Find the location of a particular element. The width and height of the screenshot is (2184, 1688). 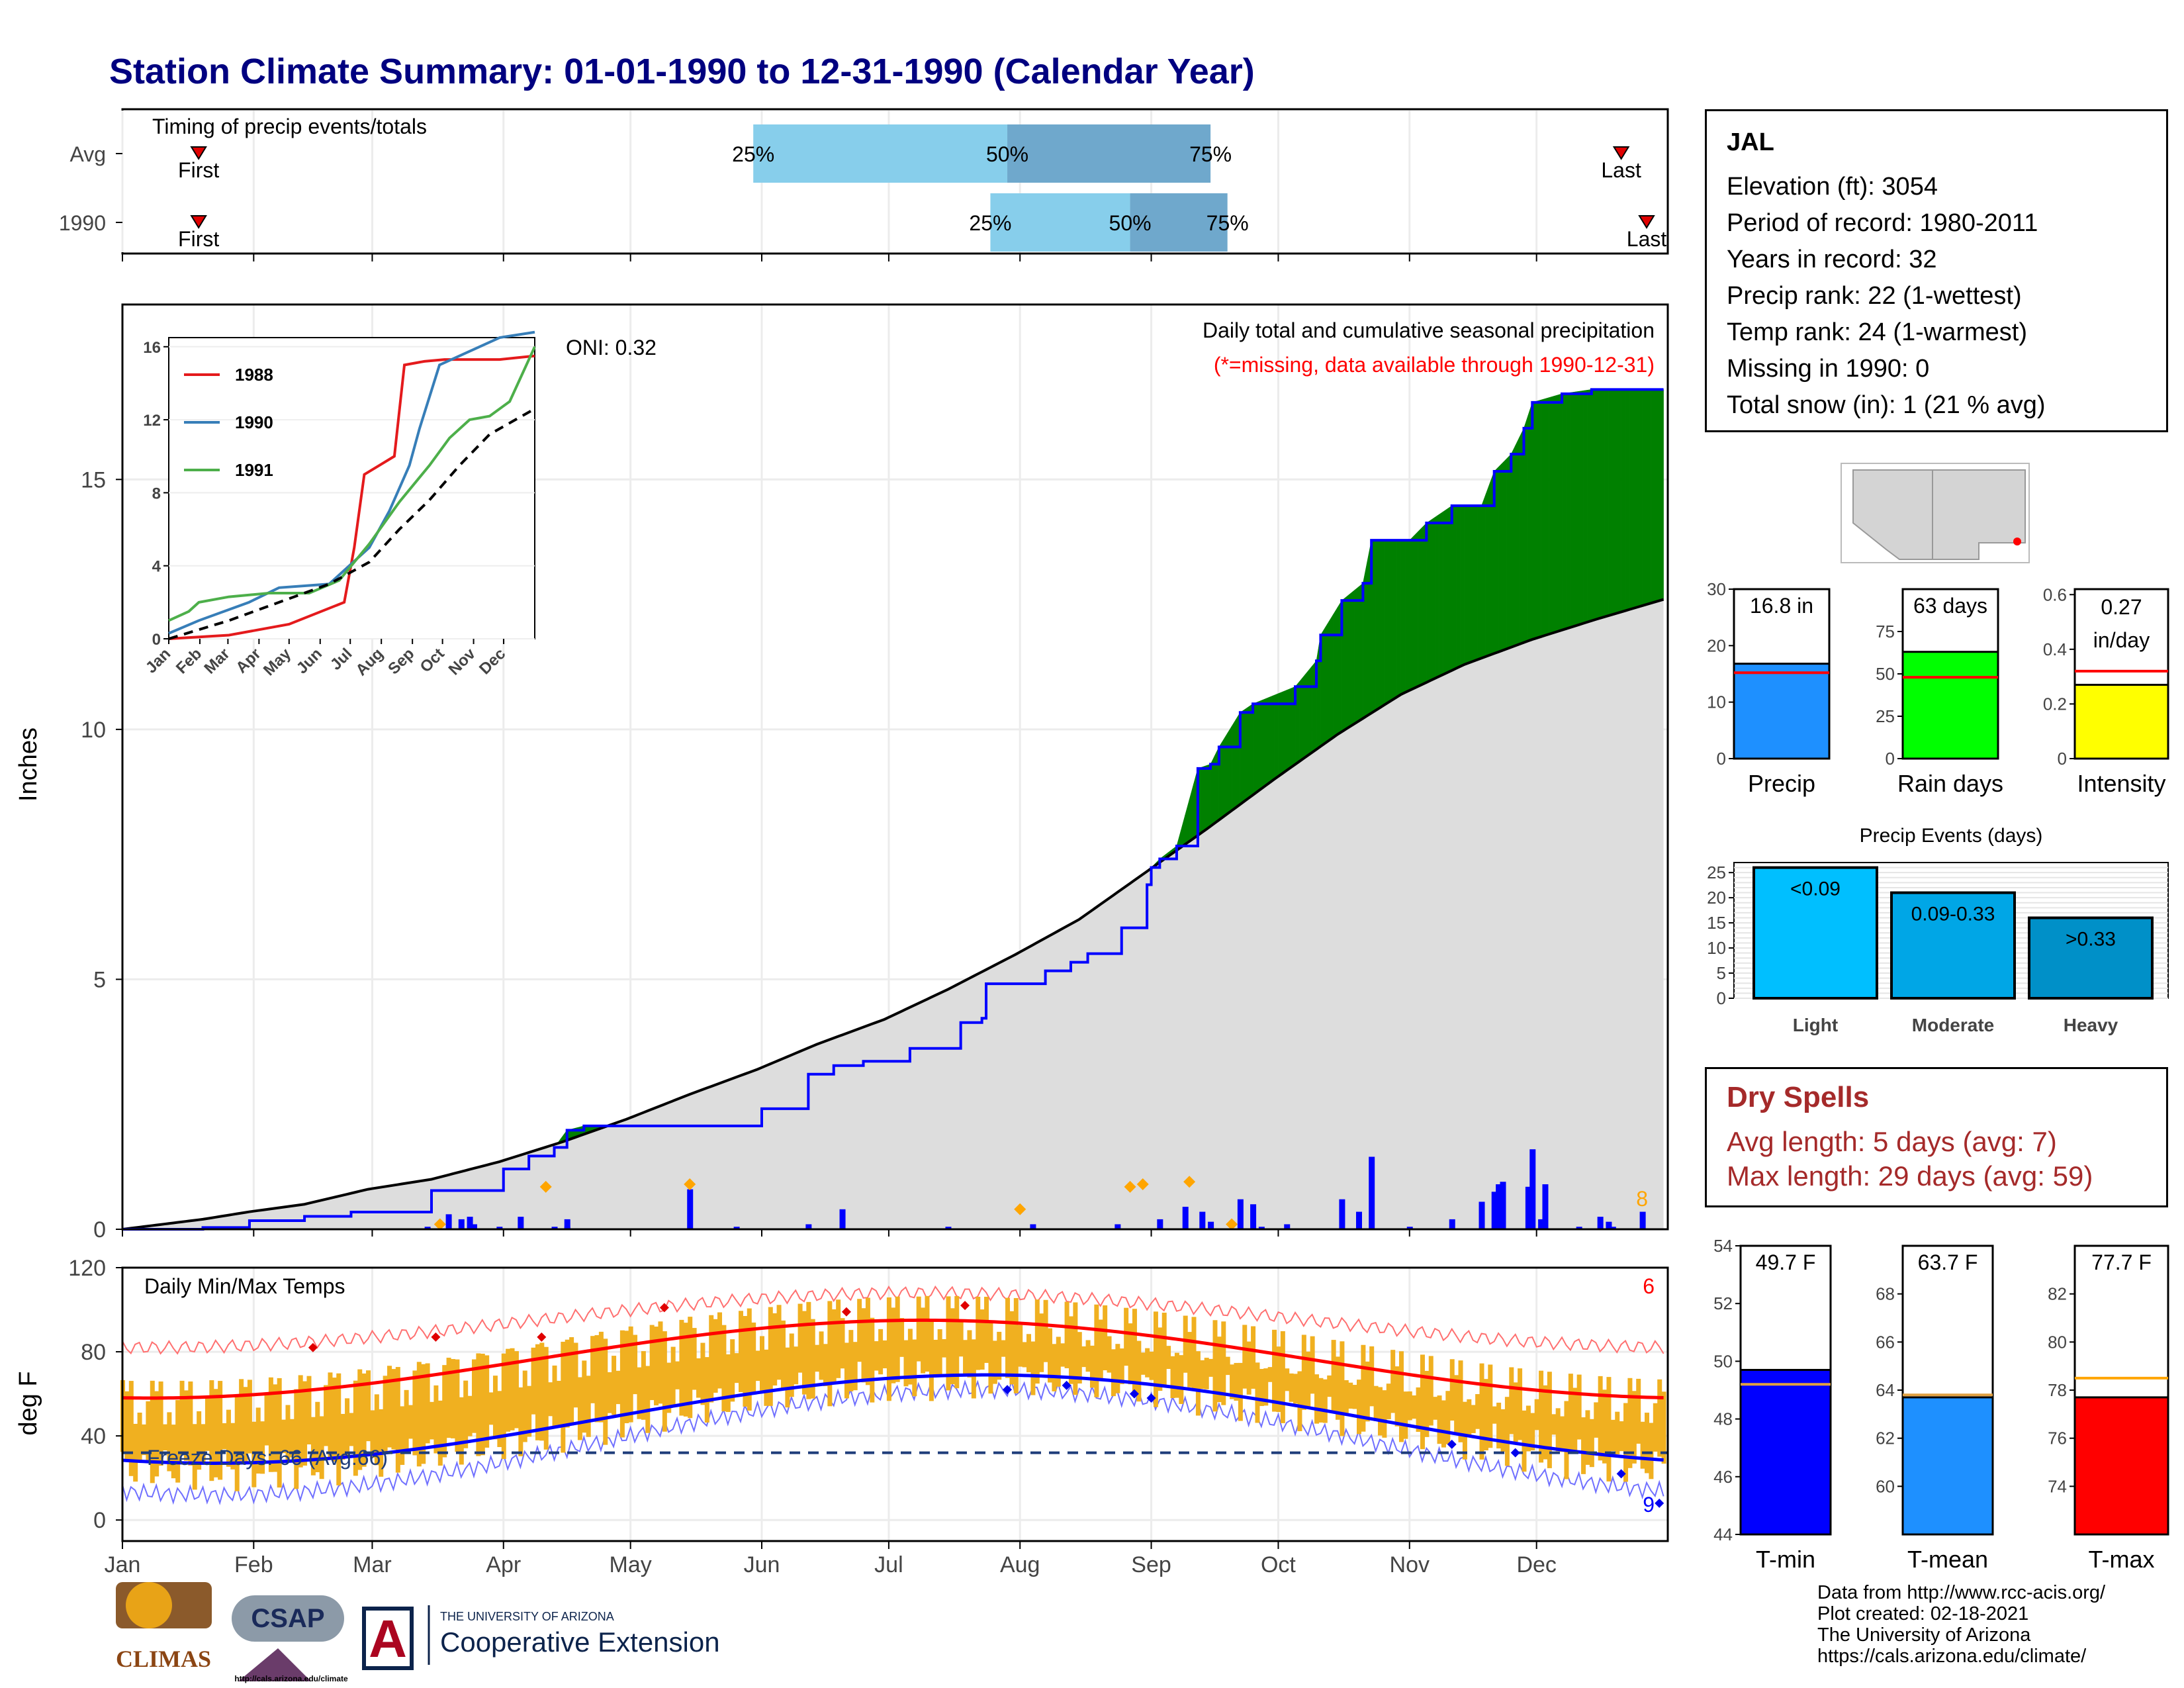

temp-frame is located at coordinates (895, 1404).